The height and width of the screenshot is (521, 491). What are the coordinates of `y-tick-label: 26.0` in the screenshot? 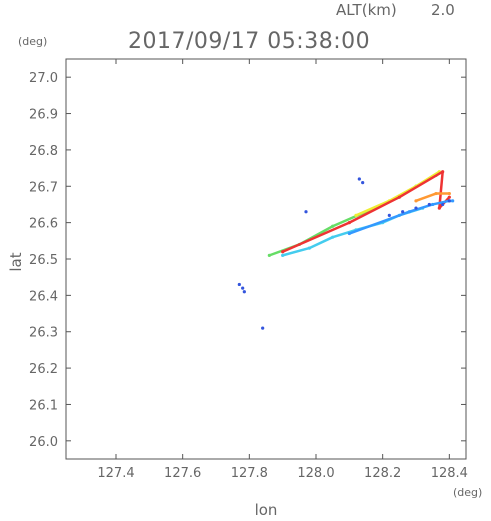 It's located at (43, 442).